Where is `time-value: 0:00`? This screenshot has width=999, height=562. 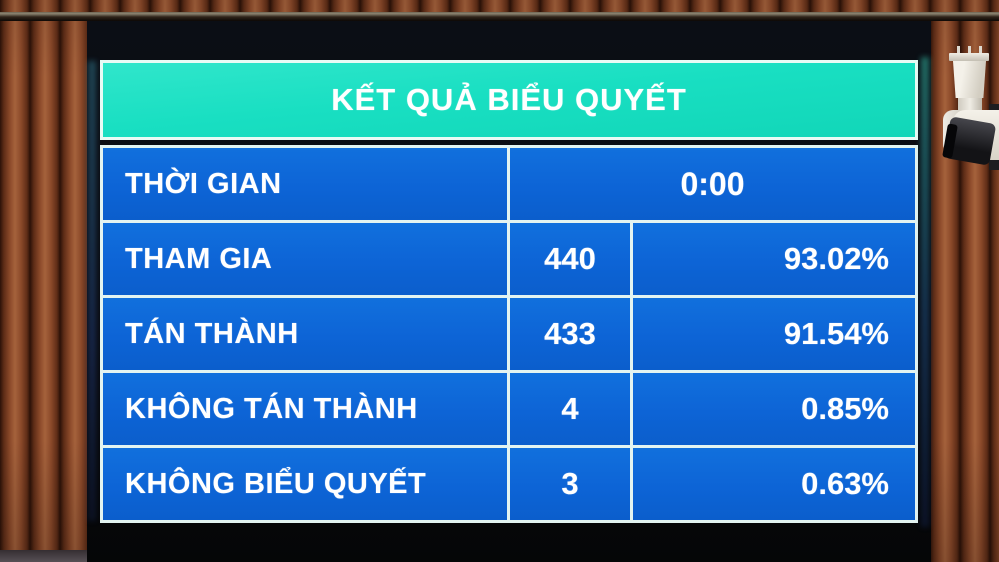 time-value: 0:00 is located at coordinates (712, 184).